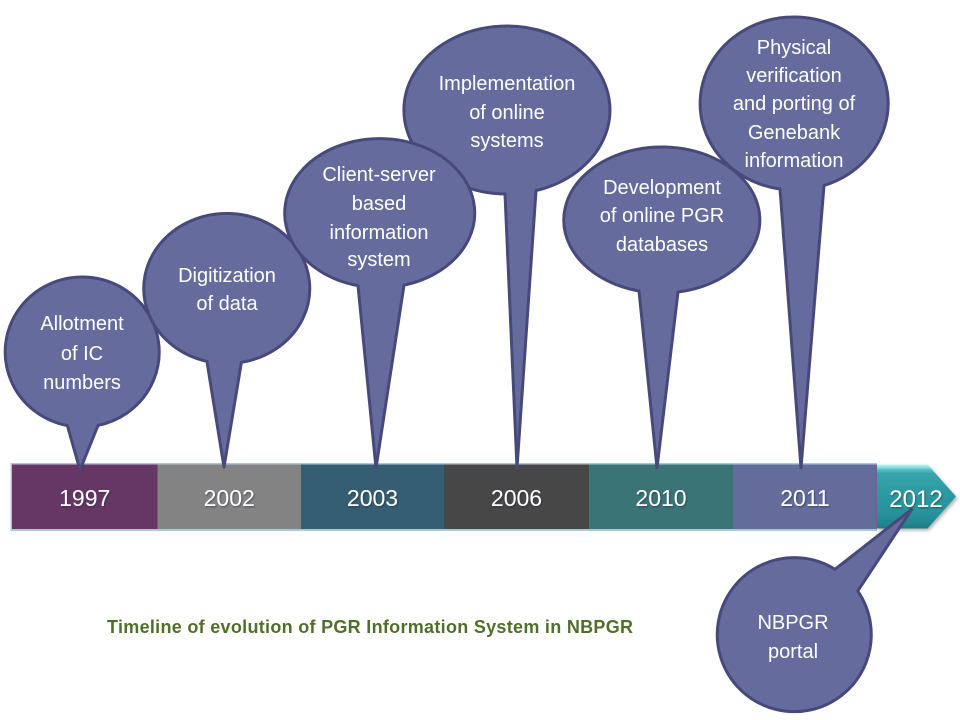  Describe the element at coordinates (804, 498) in the screenshot. I see `svg-text: 2011` at that location.